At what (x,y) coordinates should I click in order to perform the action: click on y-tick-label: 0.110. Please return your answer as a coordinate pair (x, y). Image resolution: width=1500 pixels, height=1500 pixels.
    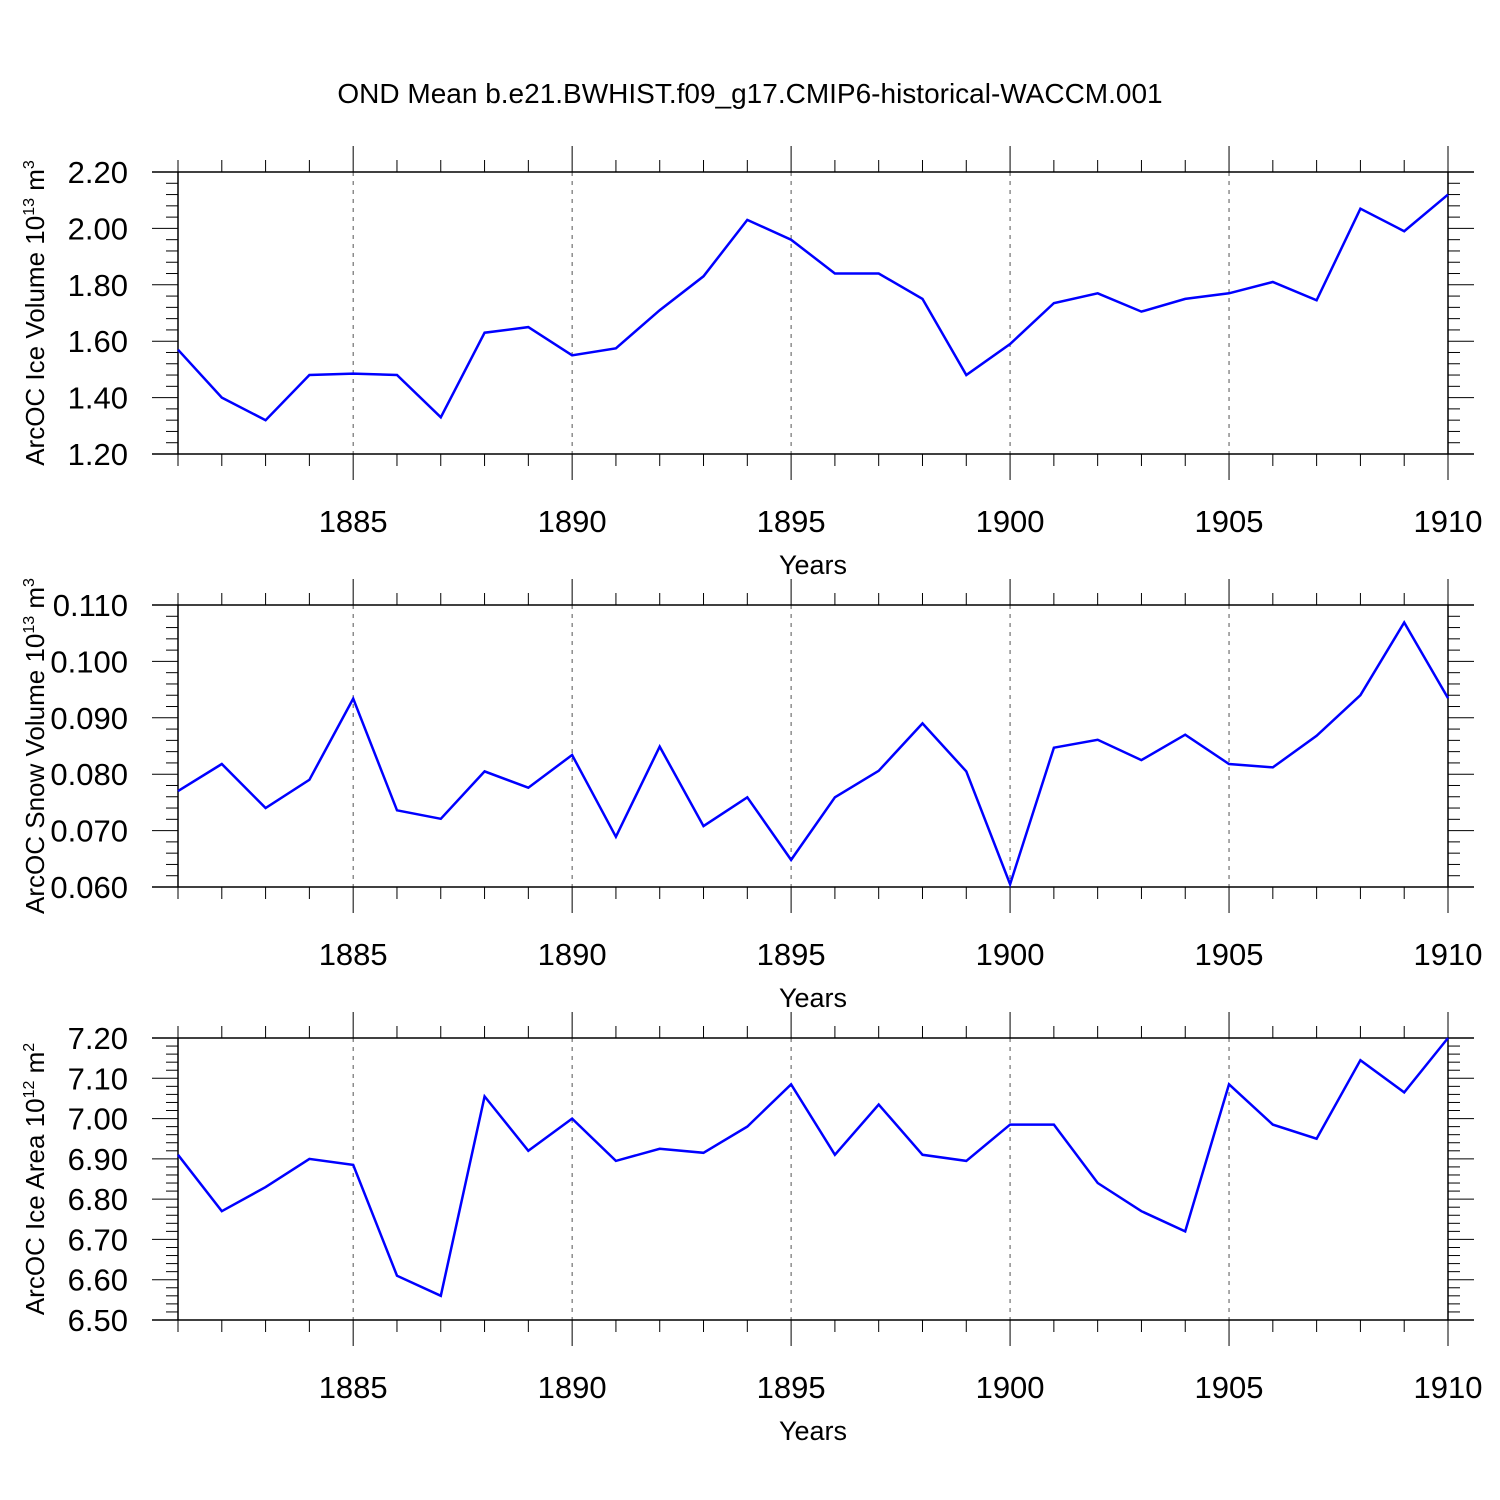
    Looking at the image, I should click on (90, 605).